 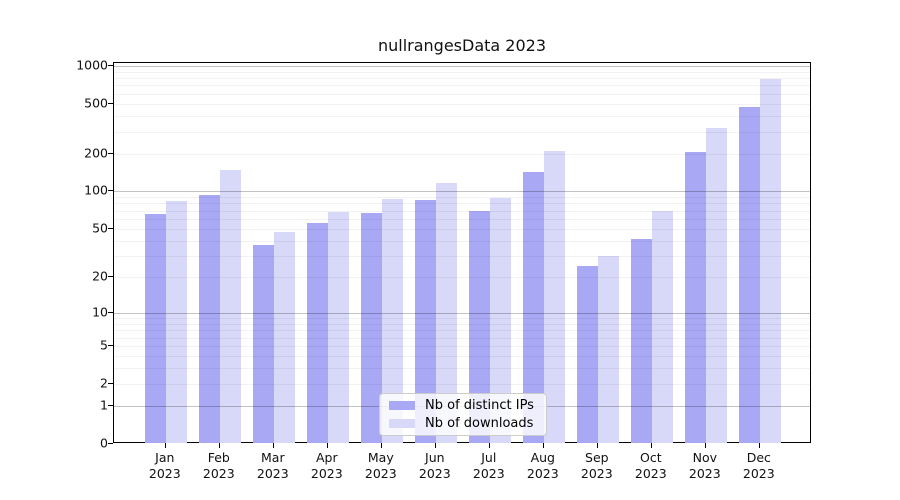 What do you see at coordinates (92, 65) in the screenshot?
I see `y-tick-label-1000: 1000` at bounding box center [92, 65].